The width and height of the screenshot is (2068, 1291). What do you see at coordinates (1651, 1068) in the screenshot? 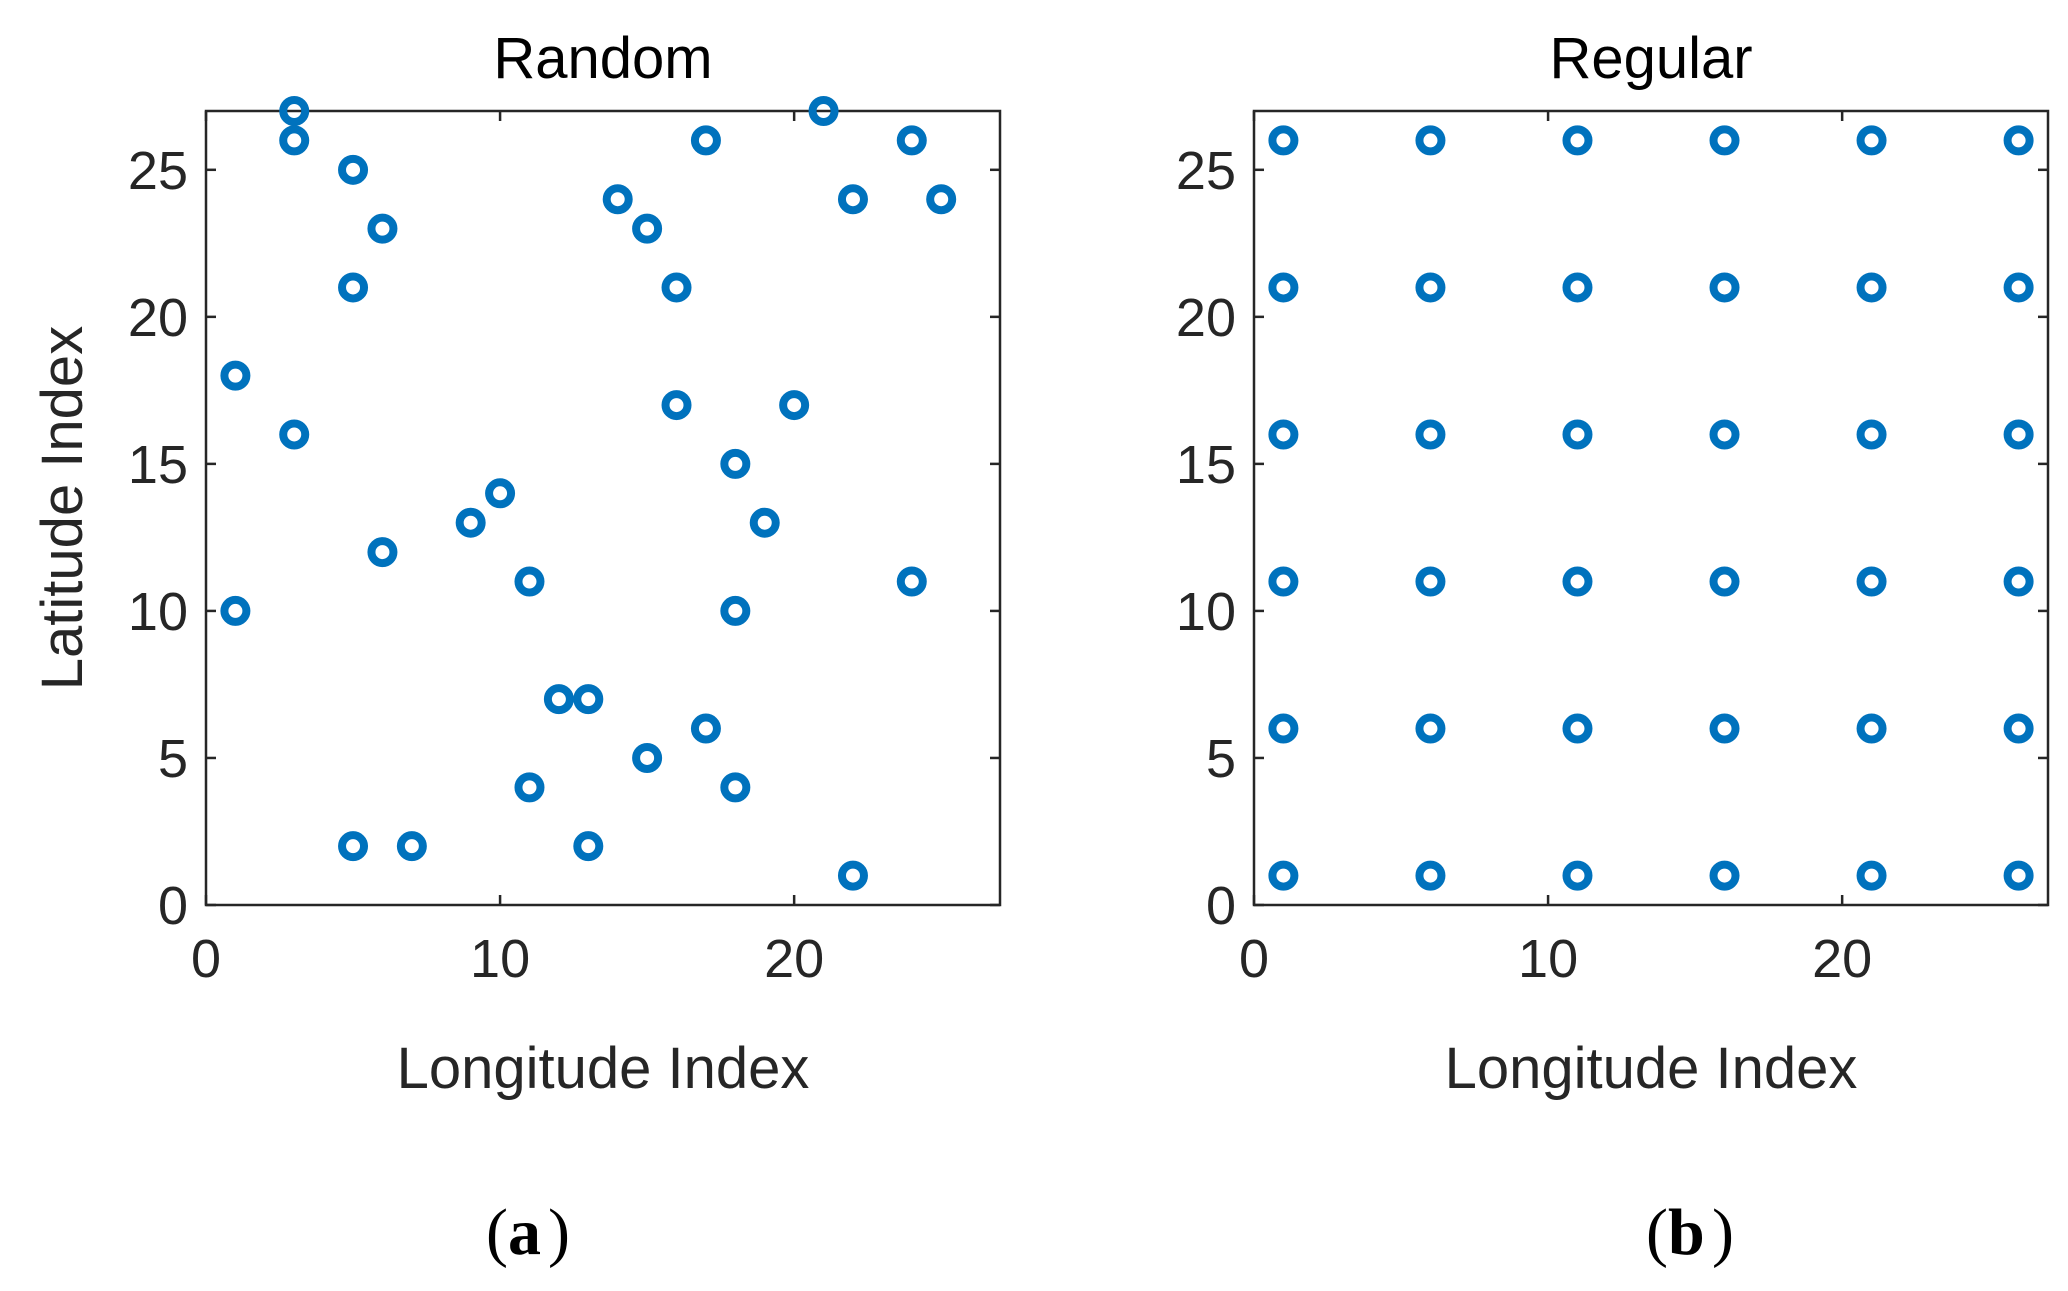
I see `xlabel-regular: Longitude Index` at bounding box center [1651, 1068].